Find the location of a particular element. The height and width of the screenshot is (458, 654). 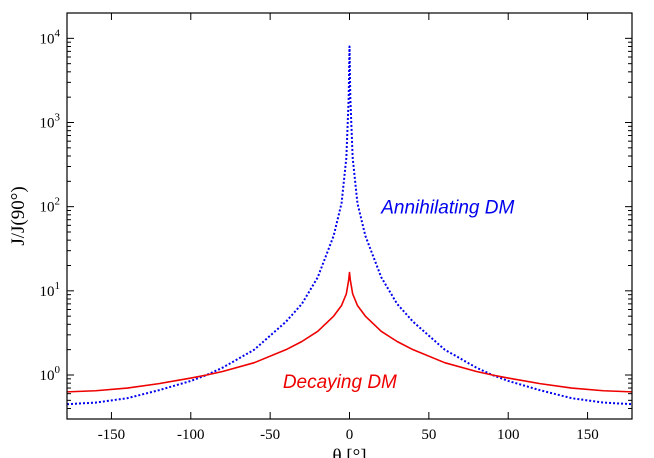

annotation-decaying-dm: Decaying DM is located at coordinates (340, 382).